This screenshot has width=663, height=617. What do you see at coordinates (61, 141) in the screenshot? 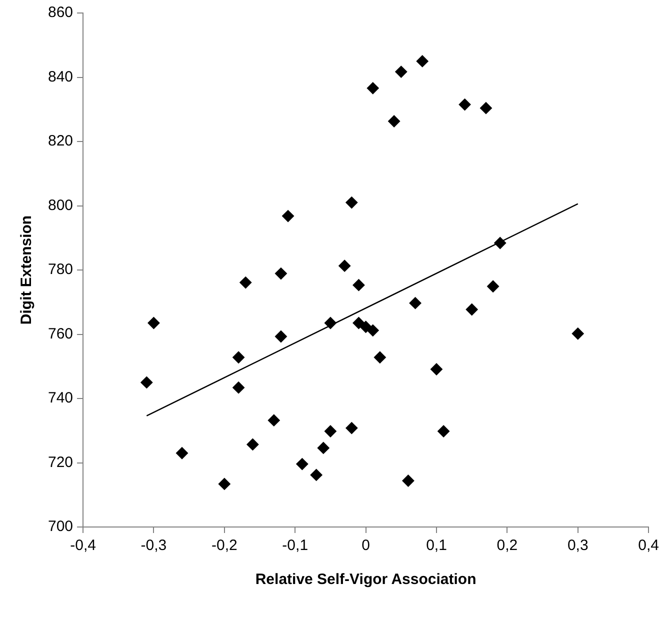
I see `y-tick-label: 820` at bounding box center [61, 141].